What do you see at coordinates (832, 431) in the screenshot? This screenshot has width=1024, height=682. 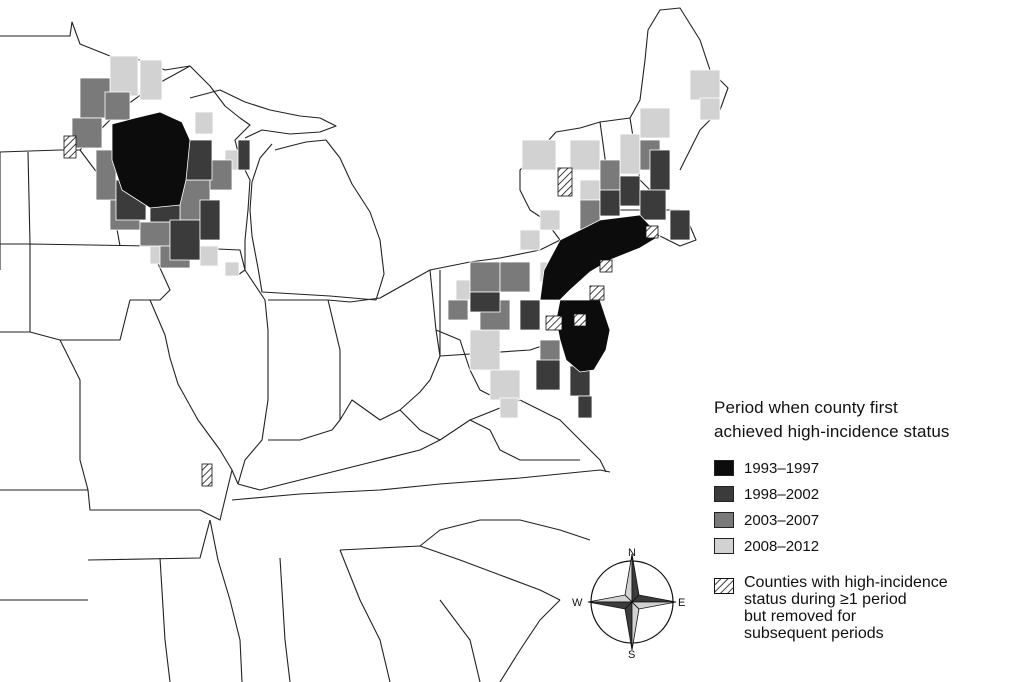 I see `legend-title-line2: achieved high-incidence status` at bounding box center [832, 431].